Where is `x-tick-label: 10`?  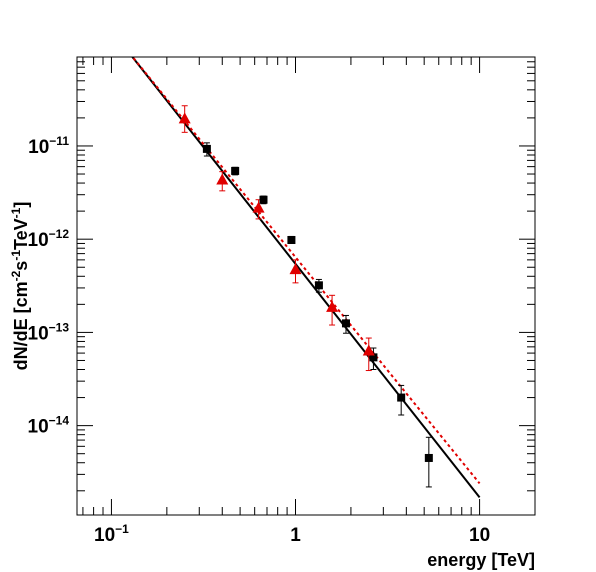
x-tick-label: 10 is located at coordinates (479, 535).